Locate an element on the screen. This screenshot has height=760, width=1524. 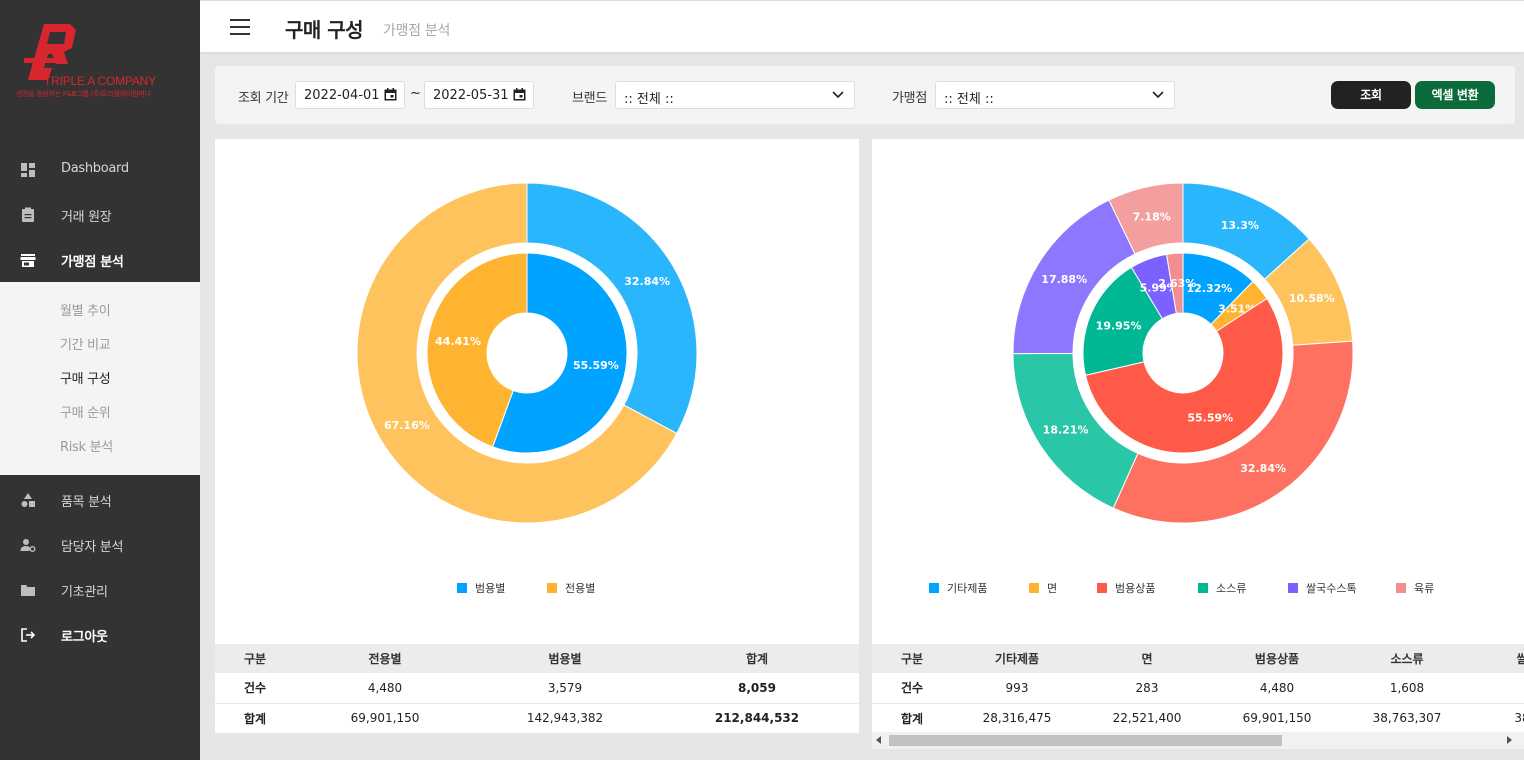
logo-text: TRIPLE A COMPANY is located at coordinates (100, 81).